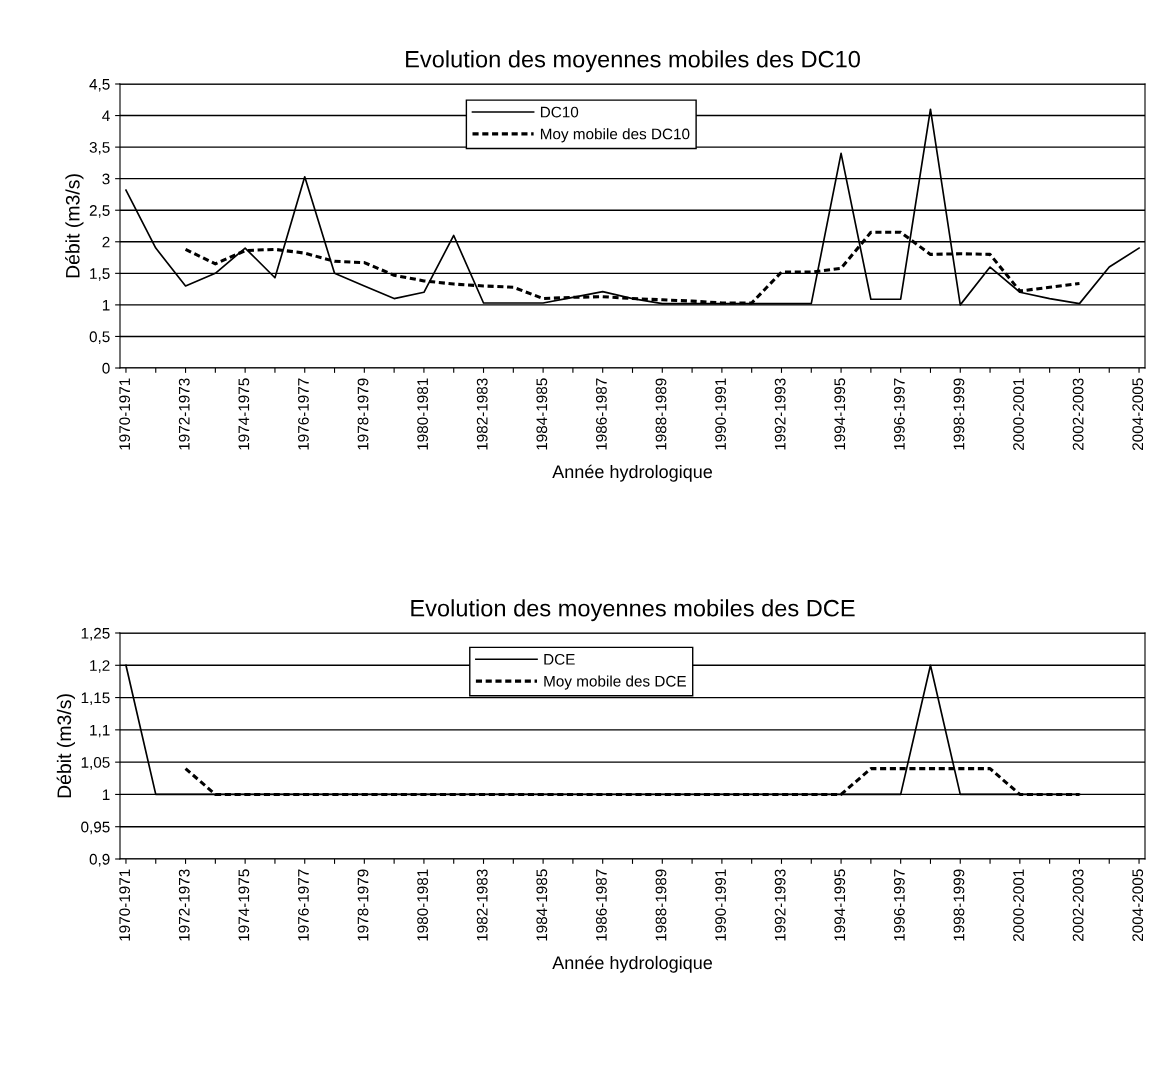 The image size is (1153, 1067). What do you see at coordinates (559, 659) in the screenshot?
I see `legend-label: DCE` at bounding box center [559, 659].